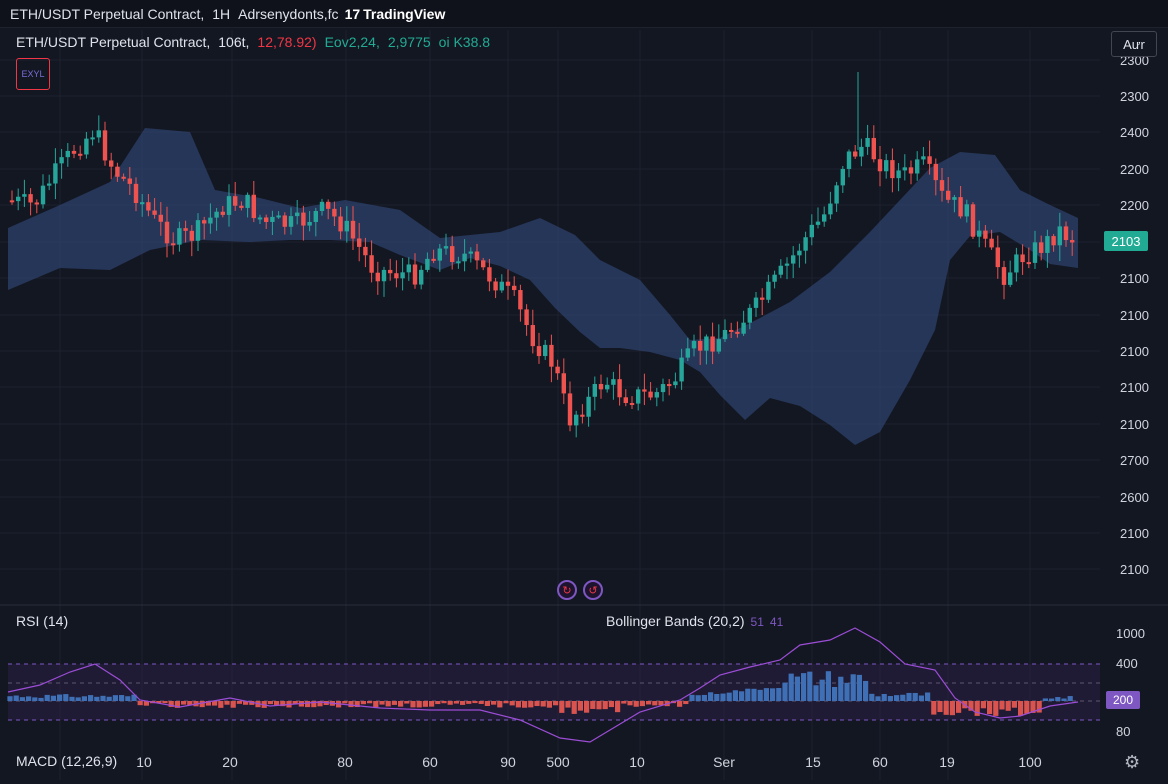 This screenshot has height=784, width=1168. I want to click on indicators-icon: EXYL, so click(33, 74).